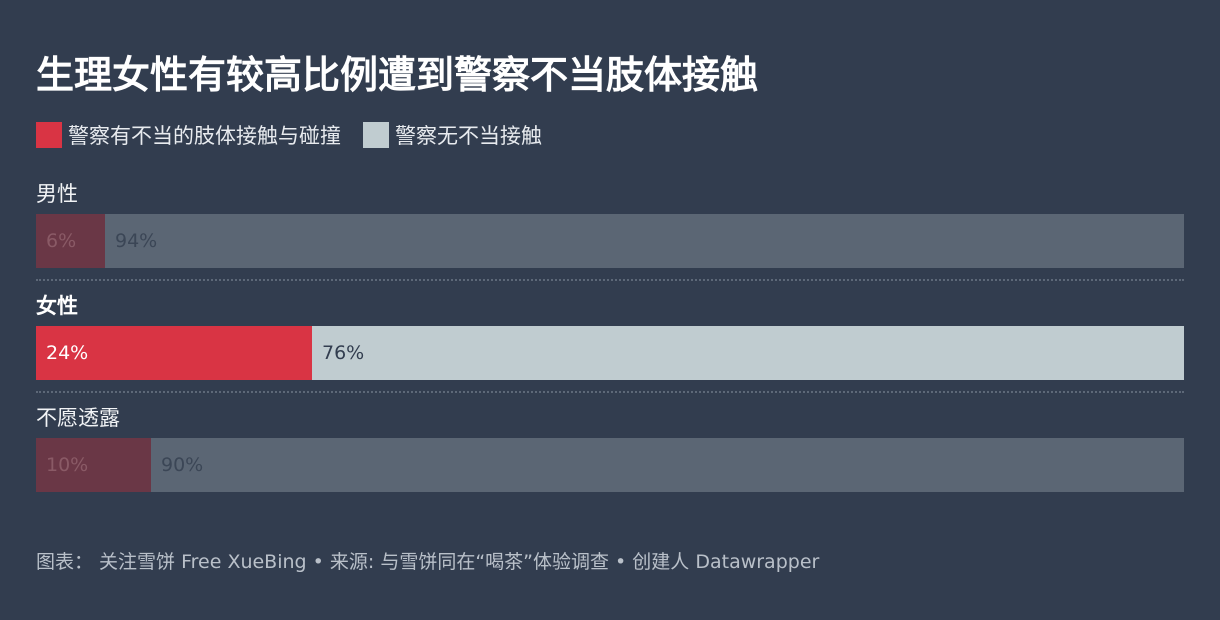 This screenshot has width=1220, height=620. What do you see at coordinates (78, 418) in the screenshot?
I see `category-label: 不愿透露` at bounding box center [78, 418].